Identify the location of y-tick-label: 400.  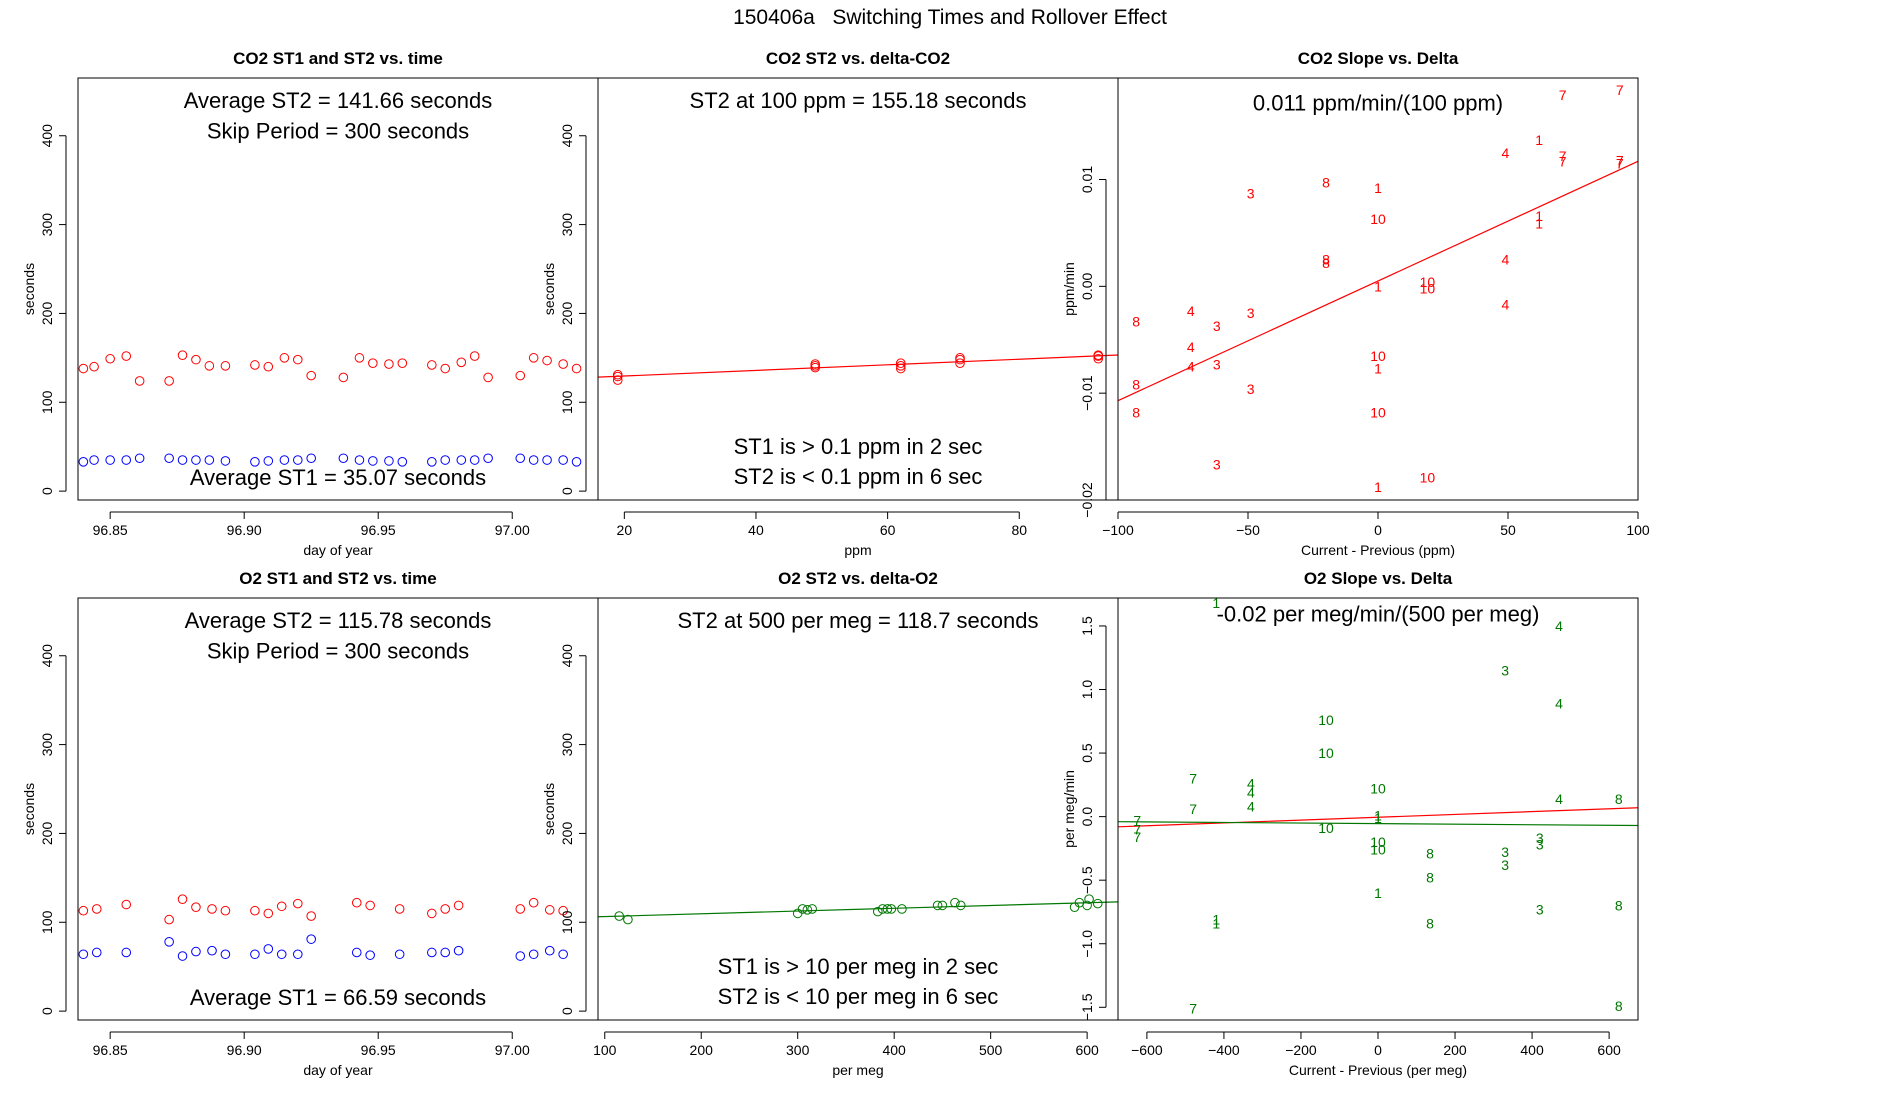
(47, 136).